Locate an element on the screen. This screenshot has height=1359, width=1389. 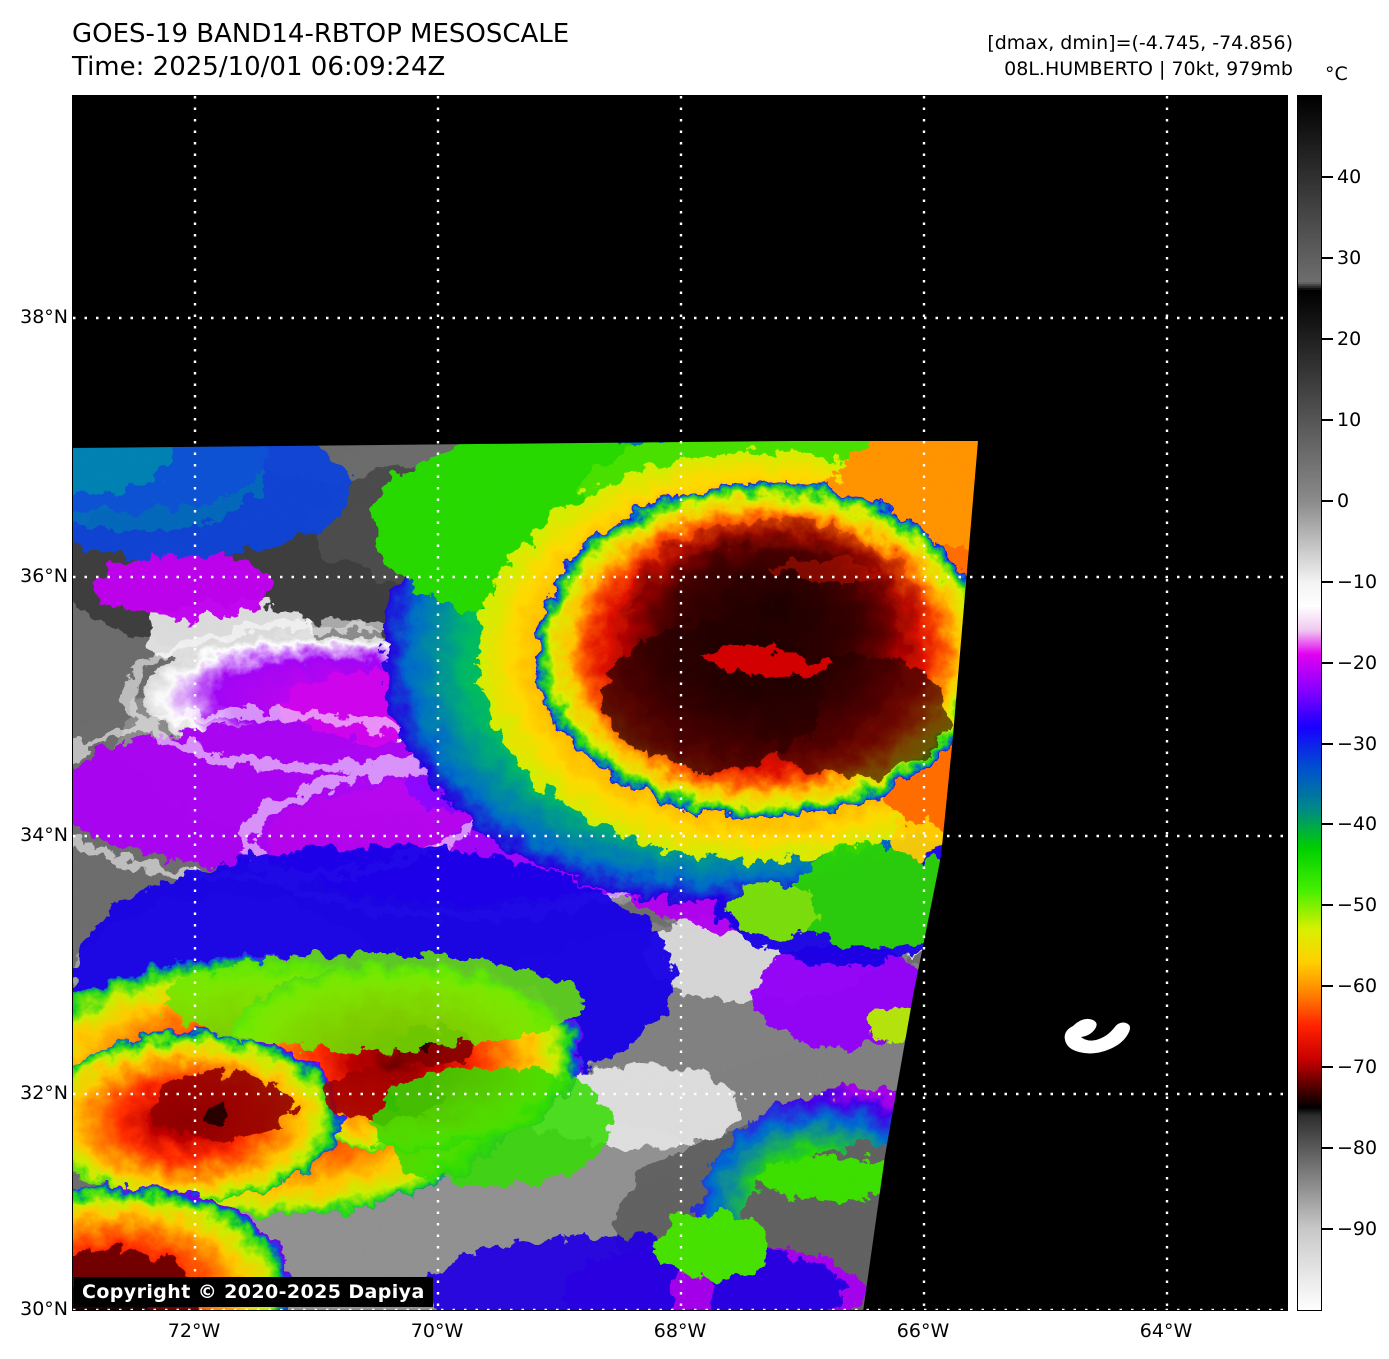
colorbar-tick-label: 20 is located at coordinates (1349, 338).